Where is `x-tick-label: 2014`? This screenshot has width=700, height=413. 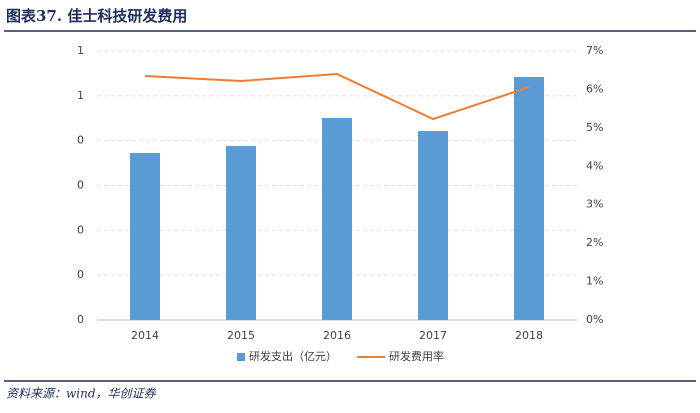 x-tick-label: 2014 is located at coordinates (145, 335).